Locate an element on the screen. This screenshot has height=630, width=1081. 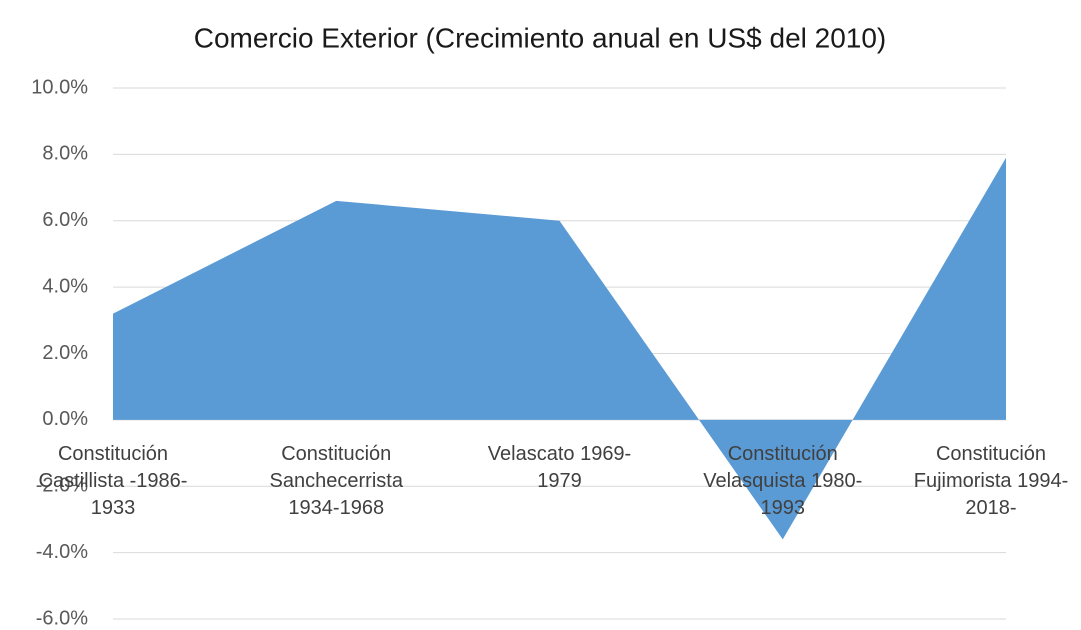
y-tick-label: 2.0% is located at coordinates (65, 353).